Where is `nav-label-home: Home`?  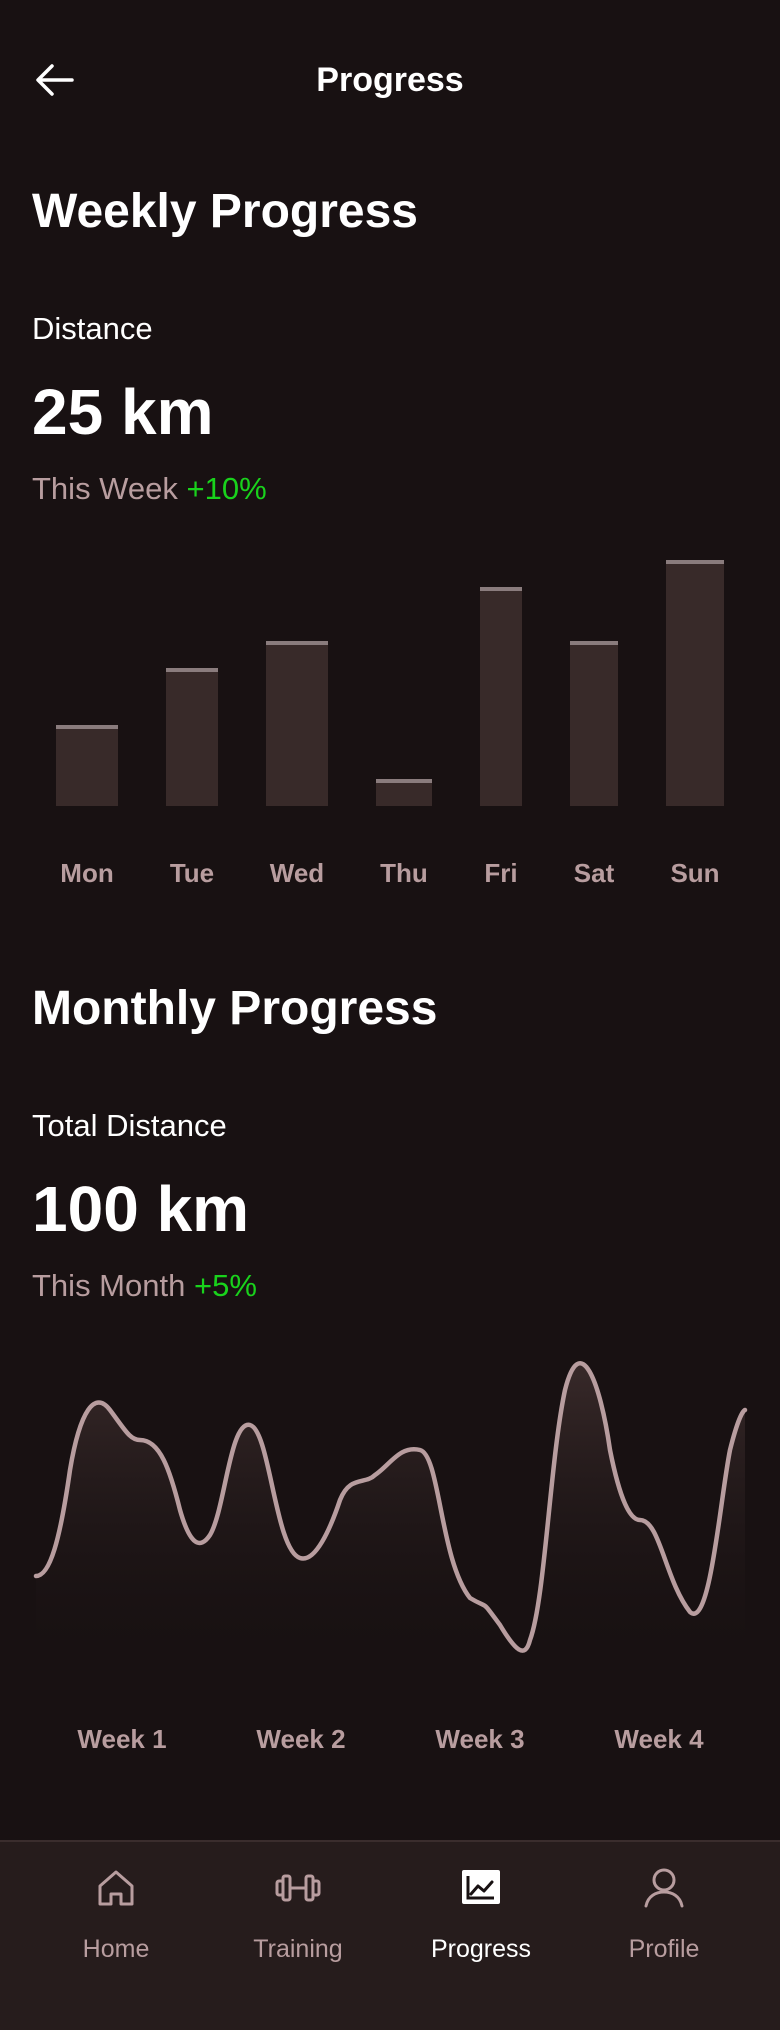
nav-label-home: Home is located at coordinates (116, 1949).